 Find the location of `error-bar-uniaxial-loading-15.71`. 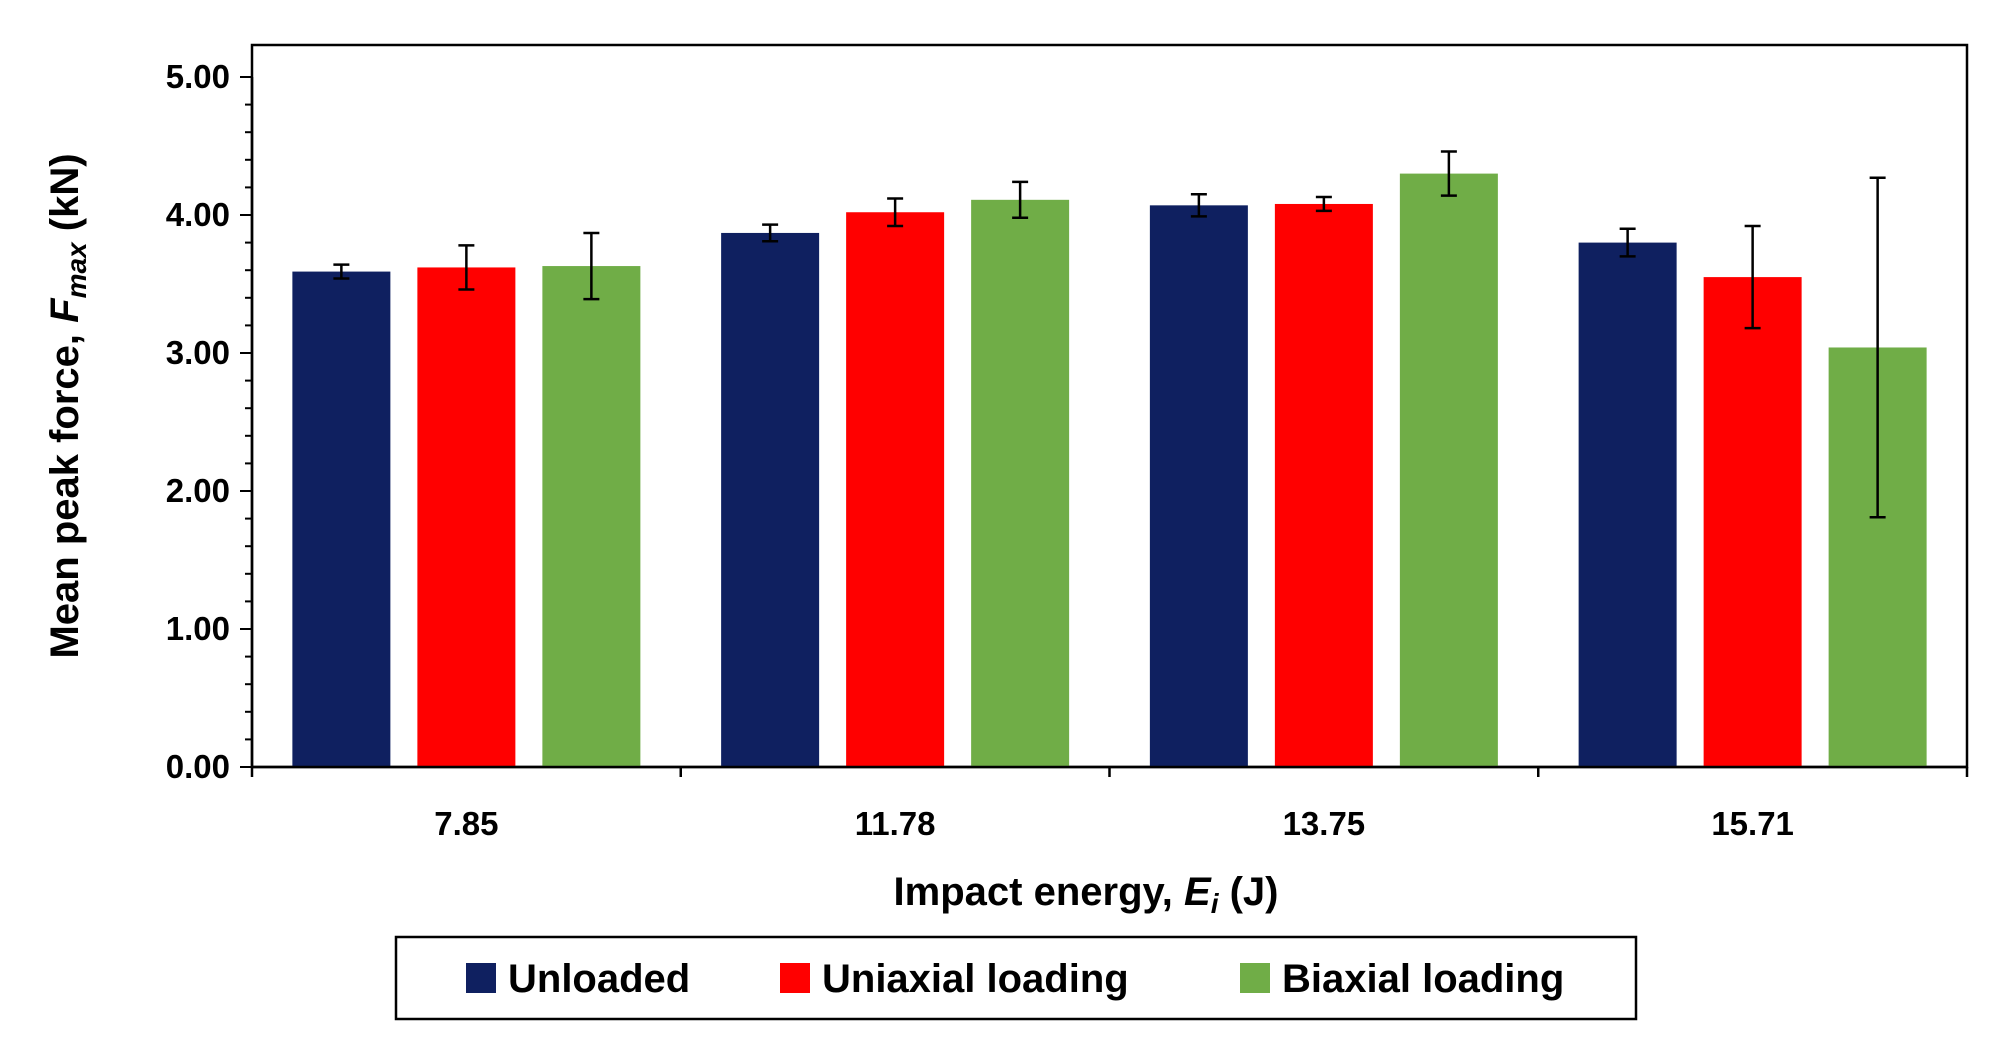

error-bar-uniaxial-loading-15.71 is located at coordinates (1752, 277).